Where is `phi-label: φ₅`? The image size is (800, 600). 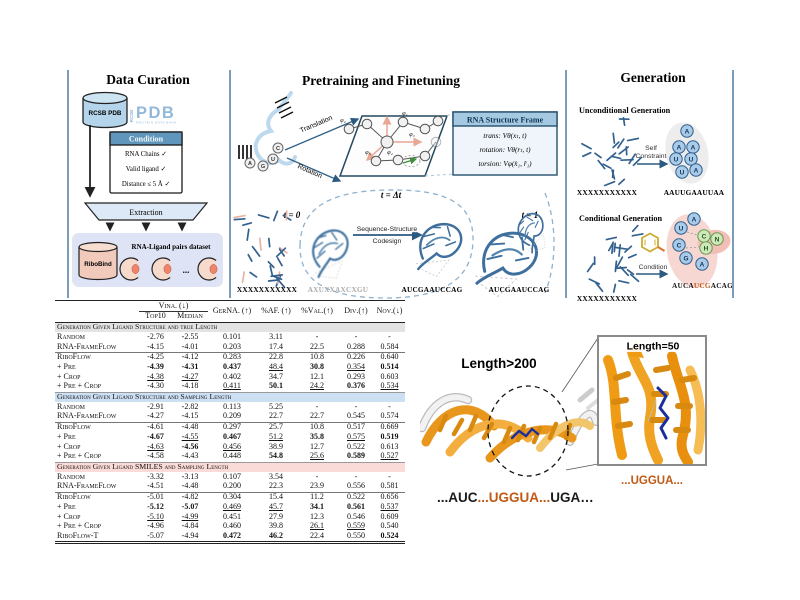
phi-label: φ₅ is located at coordinates (367, 153).